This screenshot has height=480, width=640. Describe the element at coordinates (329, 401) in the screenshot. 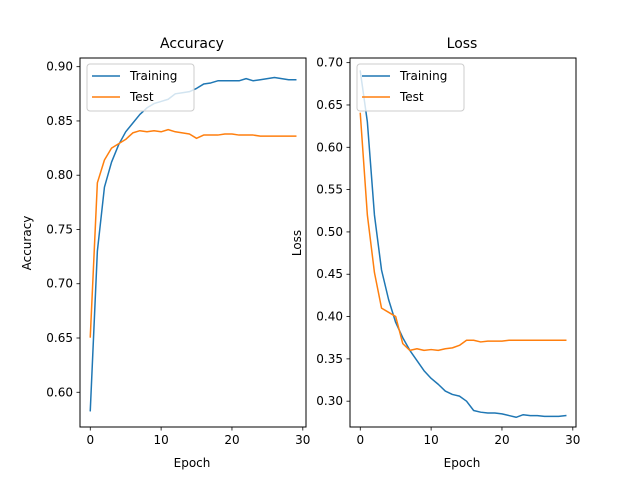

I see `loss-y-tick-label: 0.30` at that location.